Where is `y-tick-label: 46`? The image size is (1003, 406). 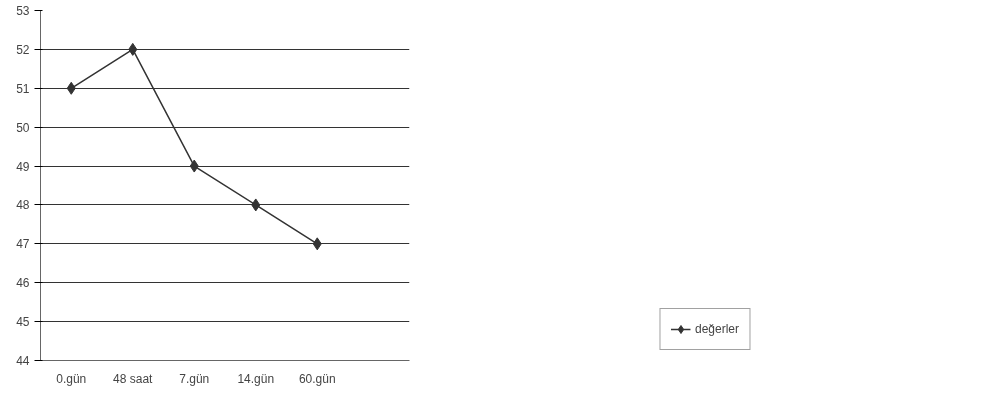 y-tick-label: 46 is located at coordinates (23, 283).